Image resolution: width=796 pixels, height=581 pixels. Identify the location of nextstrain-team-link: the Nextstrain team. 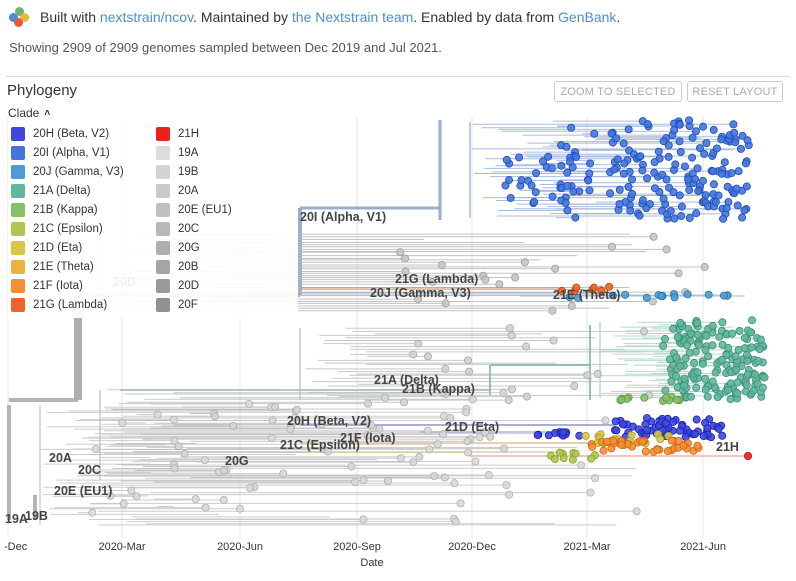
(352, 17).